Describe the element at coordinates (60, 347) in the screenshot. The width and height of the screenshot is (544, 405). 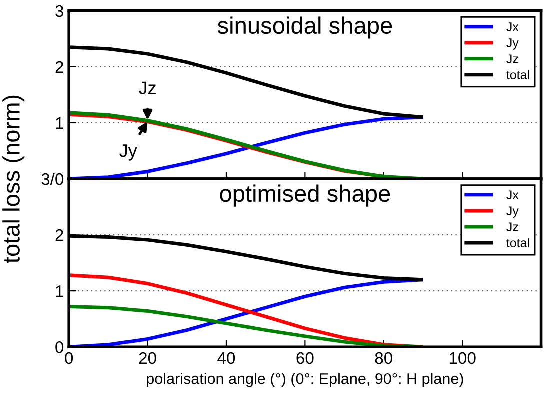
I see `y-tick-label: 0` at that location.